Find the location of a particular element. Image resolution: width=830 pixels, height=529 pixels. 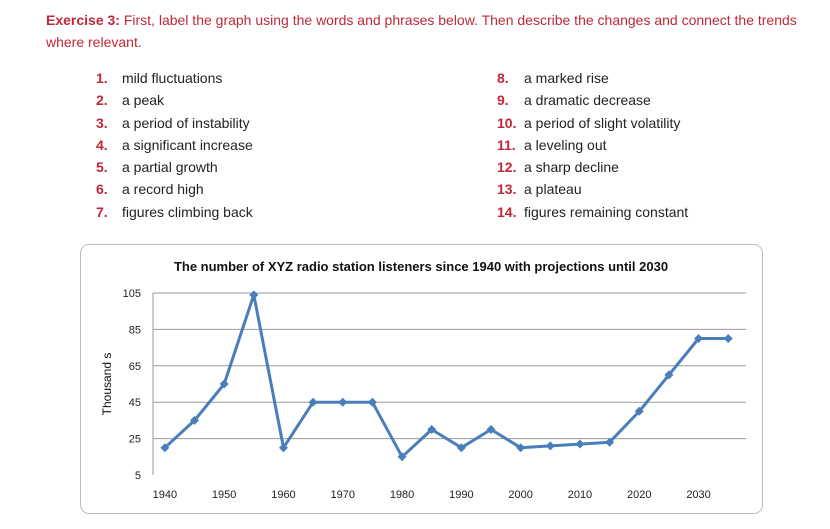

item-text: a period of instability is located at coordinates (186, 122).